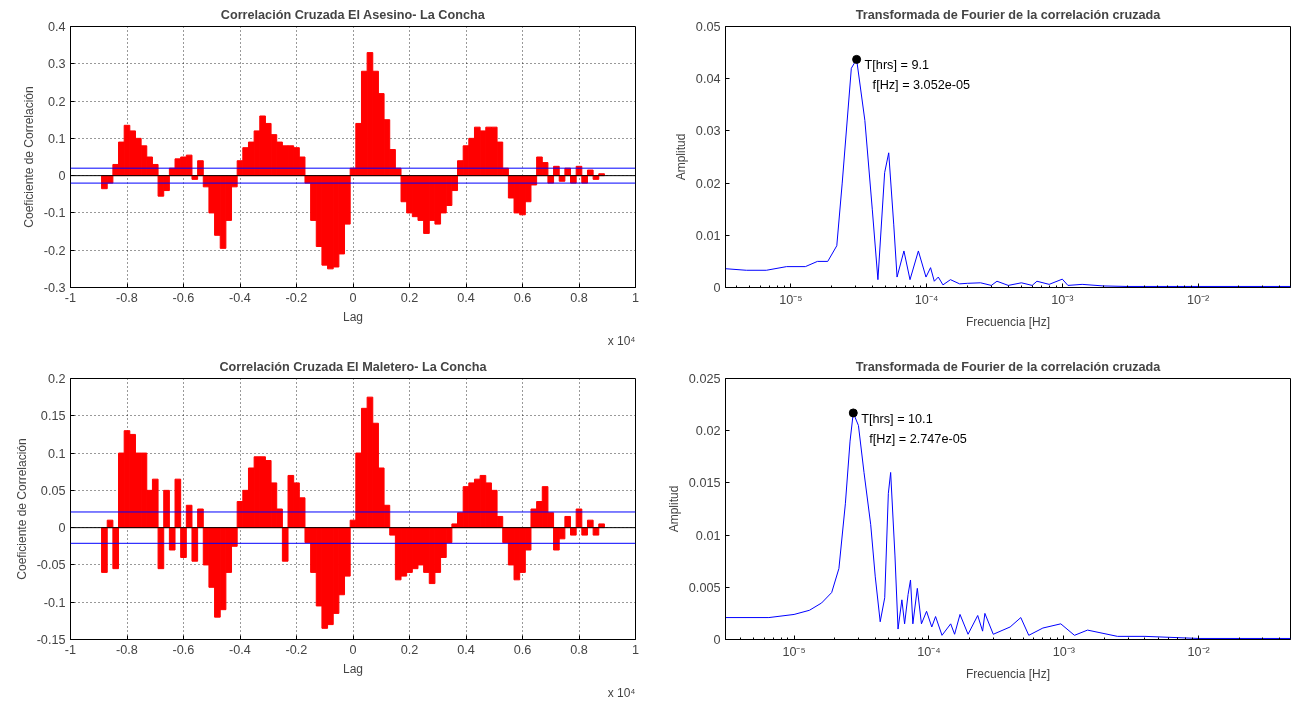  Describe the element at coordinates (53, 416) in the screenshot. I see `y-tick-label: 0.15` at that location.